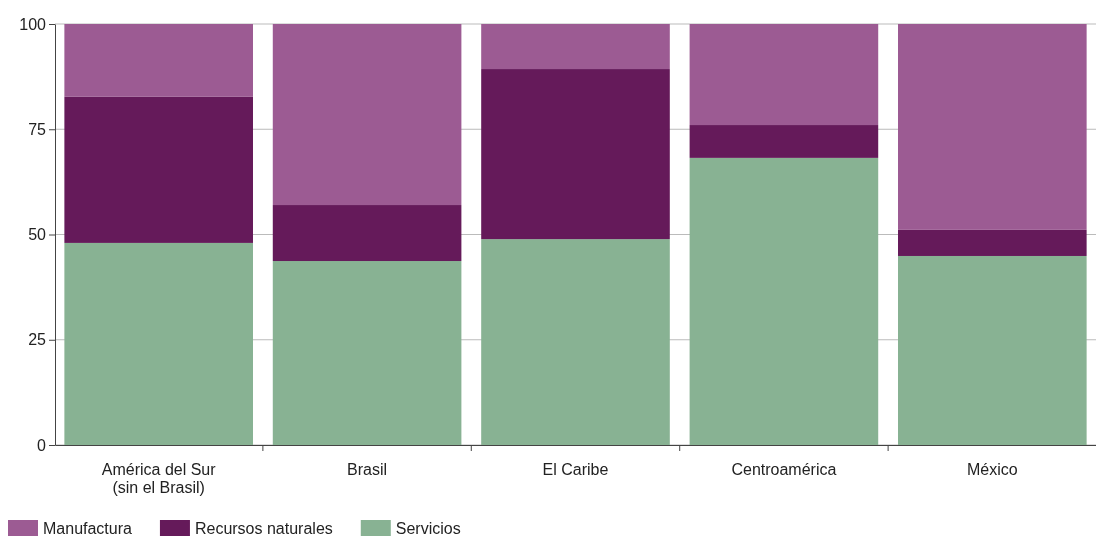 This screenshot has width=1096, height=542. I want to click on x-tick-label: Centroamérica, so click(784, 469).